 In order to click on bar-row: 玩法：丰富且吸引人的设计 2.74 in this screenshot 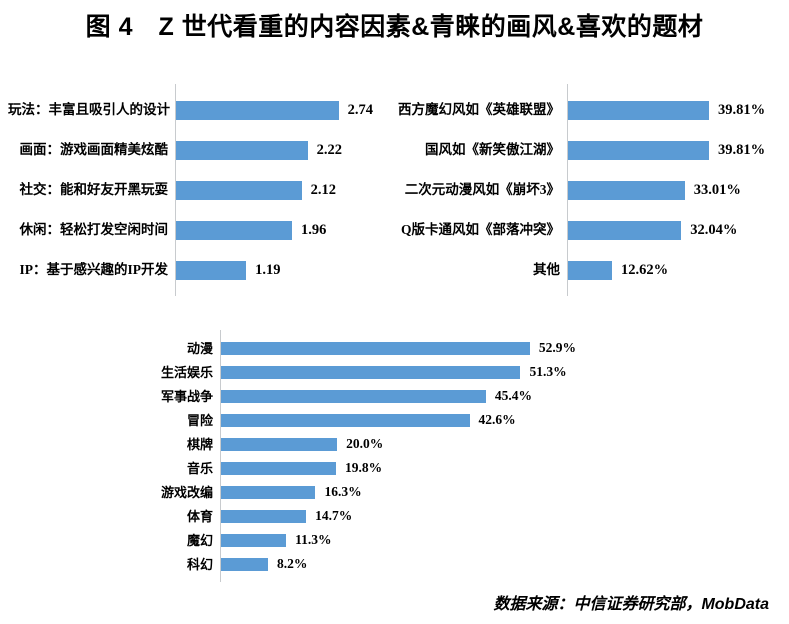, I will do `click(199, 110)`.